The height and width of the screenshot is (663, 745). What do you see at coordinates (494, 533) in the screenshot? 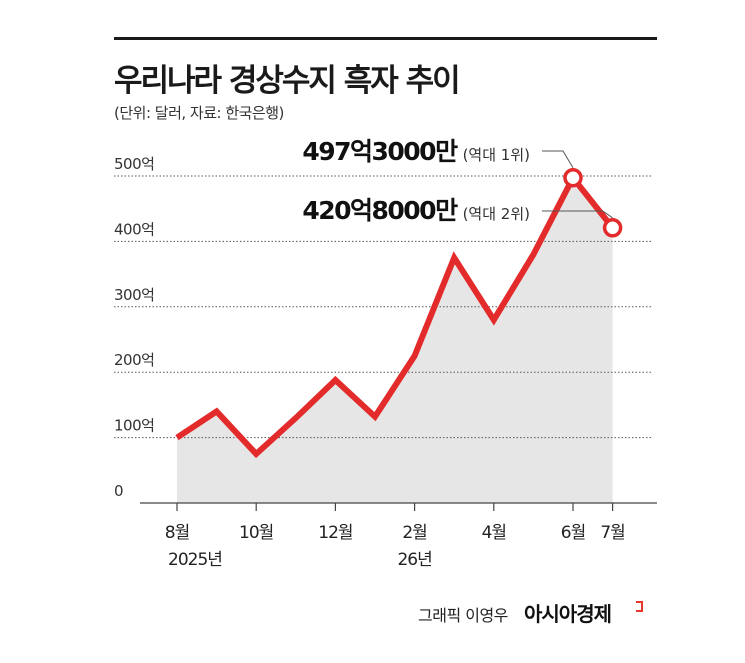
I see `x-tick-label: 4월` at bounding box center [494, 533].